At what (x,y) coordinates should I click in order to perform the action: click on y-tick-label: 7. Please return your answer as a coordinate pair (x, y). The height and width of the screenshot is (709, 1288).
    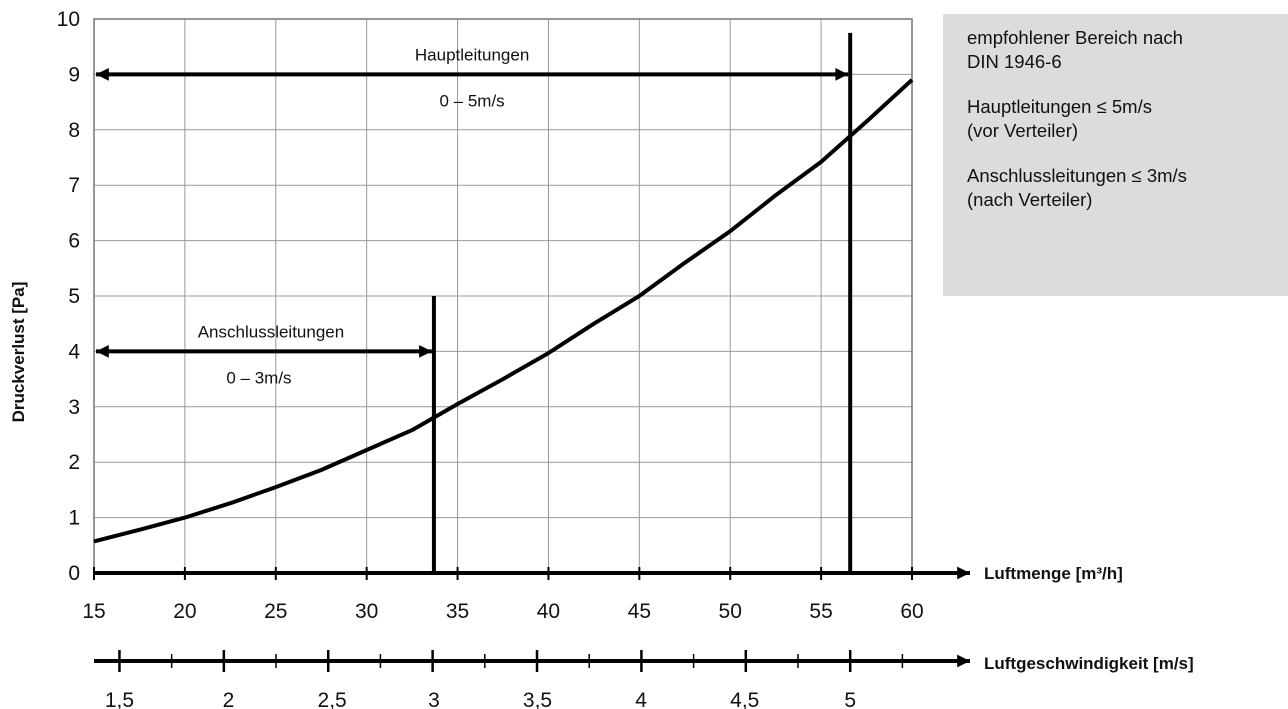
    Looking at the image, I should click on (74, 185).